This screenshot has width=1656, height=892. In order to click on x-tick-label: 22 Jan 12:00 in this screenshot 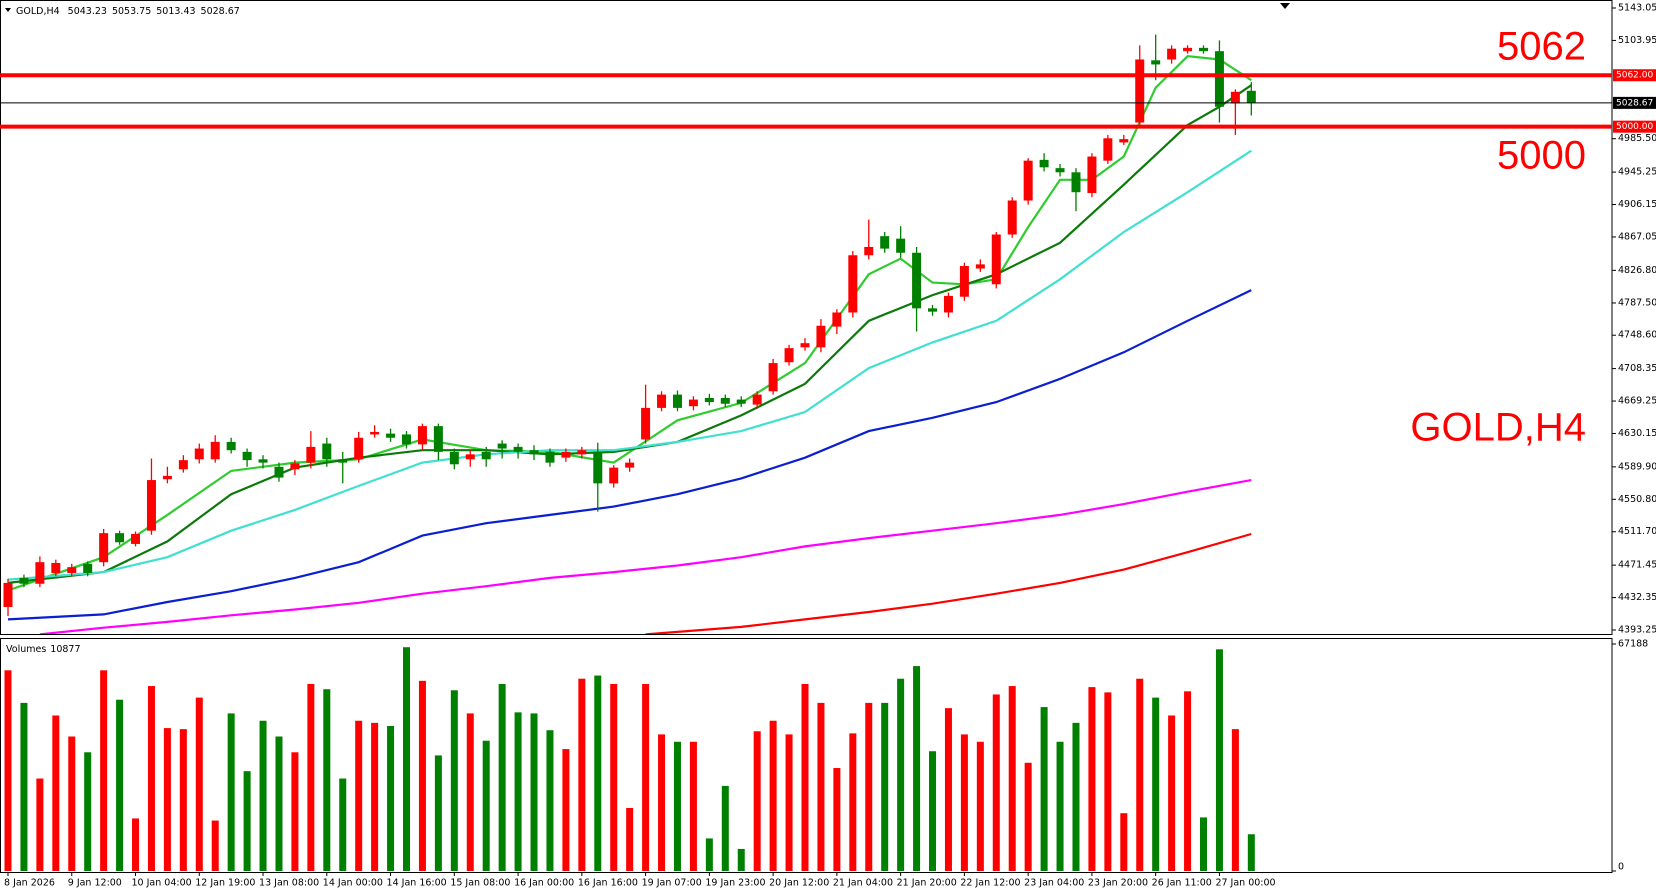, I will do `click(990, 883)`.